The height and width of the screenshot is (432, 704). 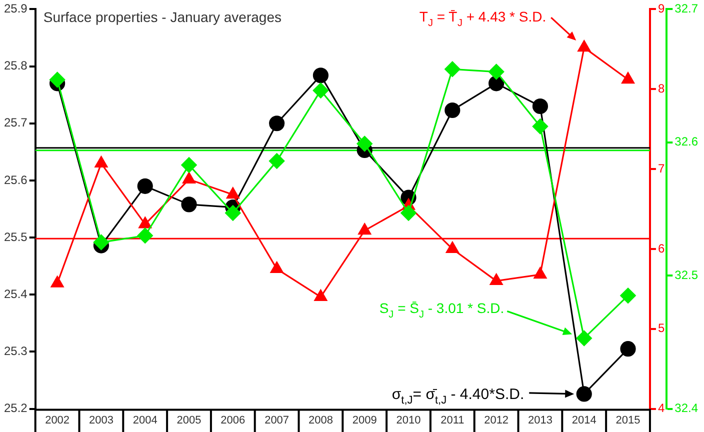 I want to click on y-tick-label: 25.4, so click(x=16, y=293).